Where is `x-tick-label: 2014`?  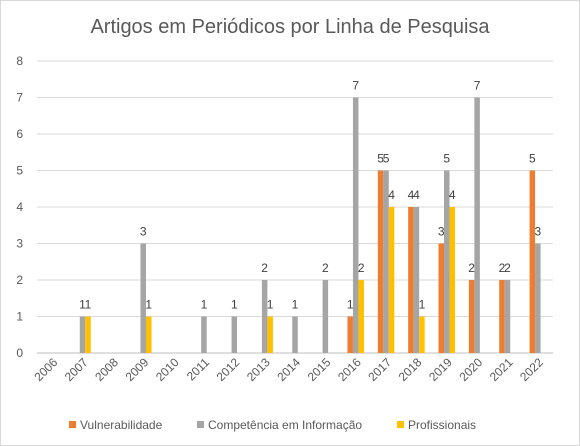
x-tick-label: 2014 is located at coordinates (288, 369).